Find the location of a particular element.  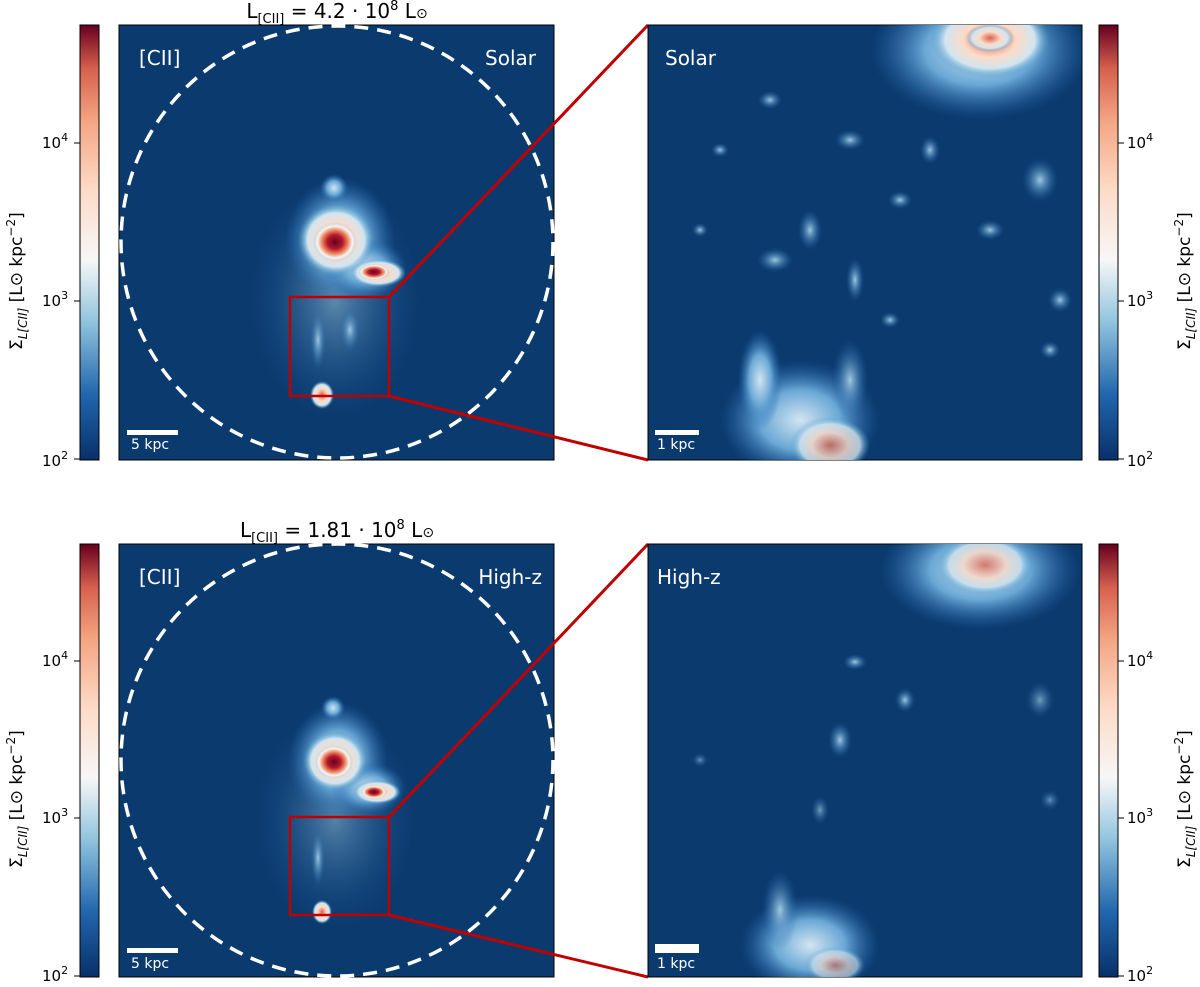

colorbar-right-2: 10⁴ 10³ 10² ΣL[CII] [L⊙ kpc−2] is located at coordinates (1148, 764).